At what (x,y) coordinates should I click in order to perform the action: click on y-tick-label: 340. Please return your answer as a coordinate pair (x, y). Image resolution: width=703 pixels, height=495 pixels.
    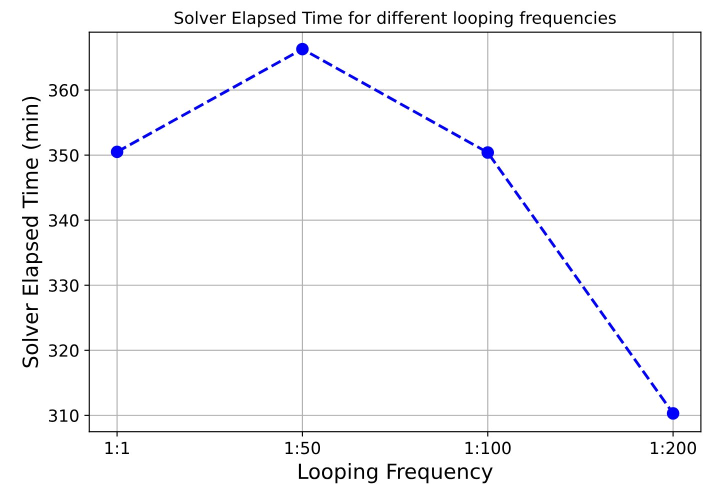
    Looking at the image, I should click on (63, 220).